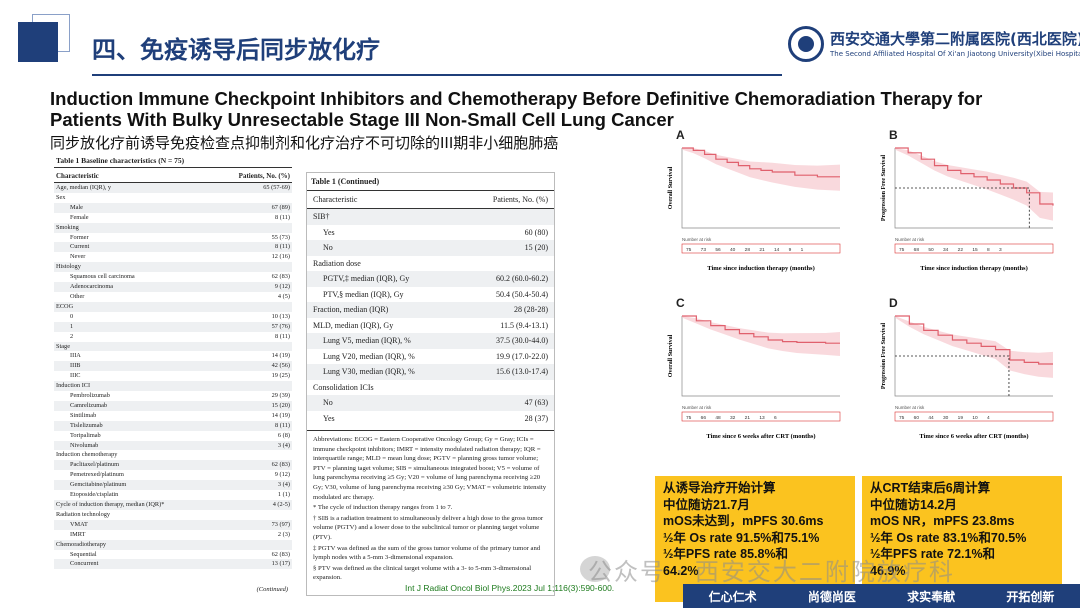 The image size is (1080, 608). Describe the element at coordinates (94, 495) in the screenshot. I see `row-label: Etoposide/cisplatin` at that location.